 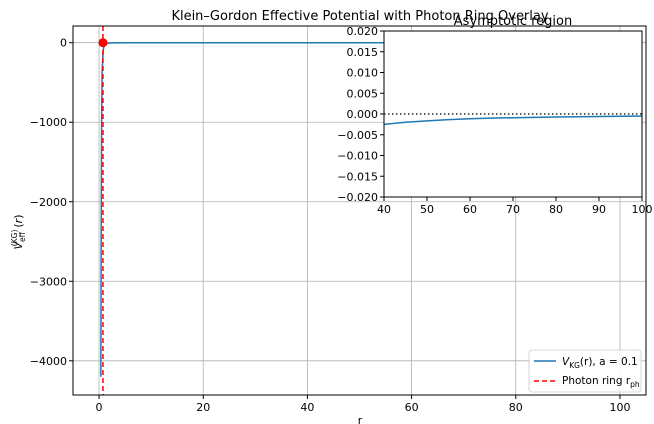 I want to click on inset-x-tick-label: 80, so click(x=556, y=209).